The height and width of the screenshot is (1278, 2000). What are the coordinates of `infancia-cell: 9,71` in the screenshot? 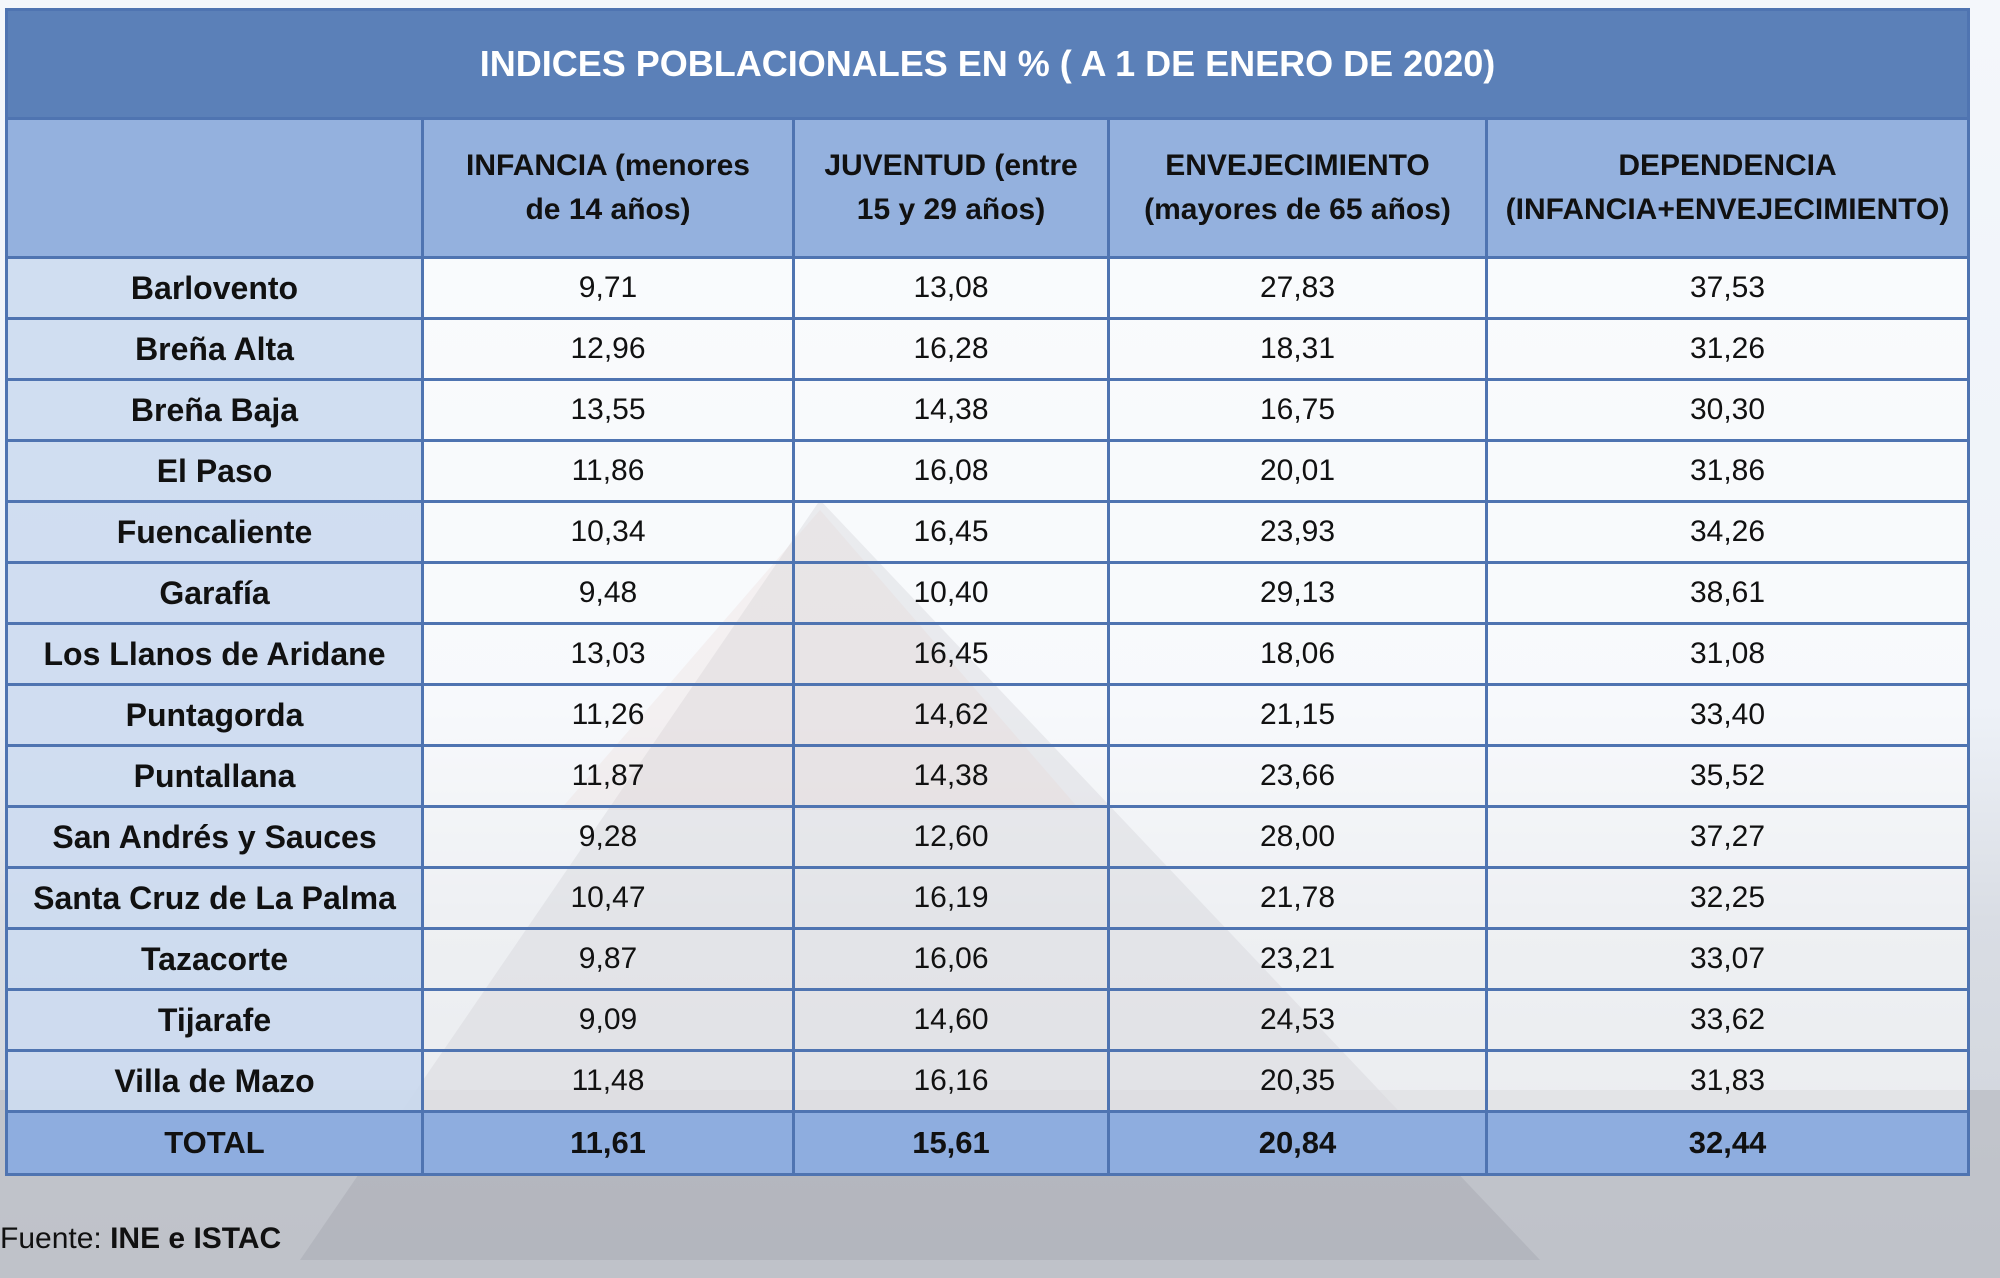 It's located at (608, 288).